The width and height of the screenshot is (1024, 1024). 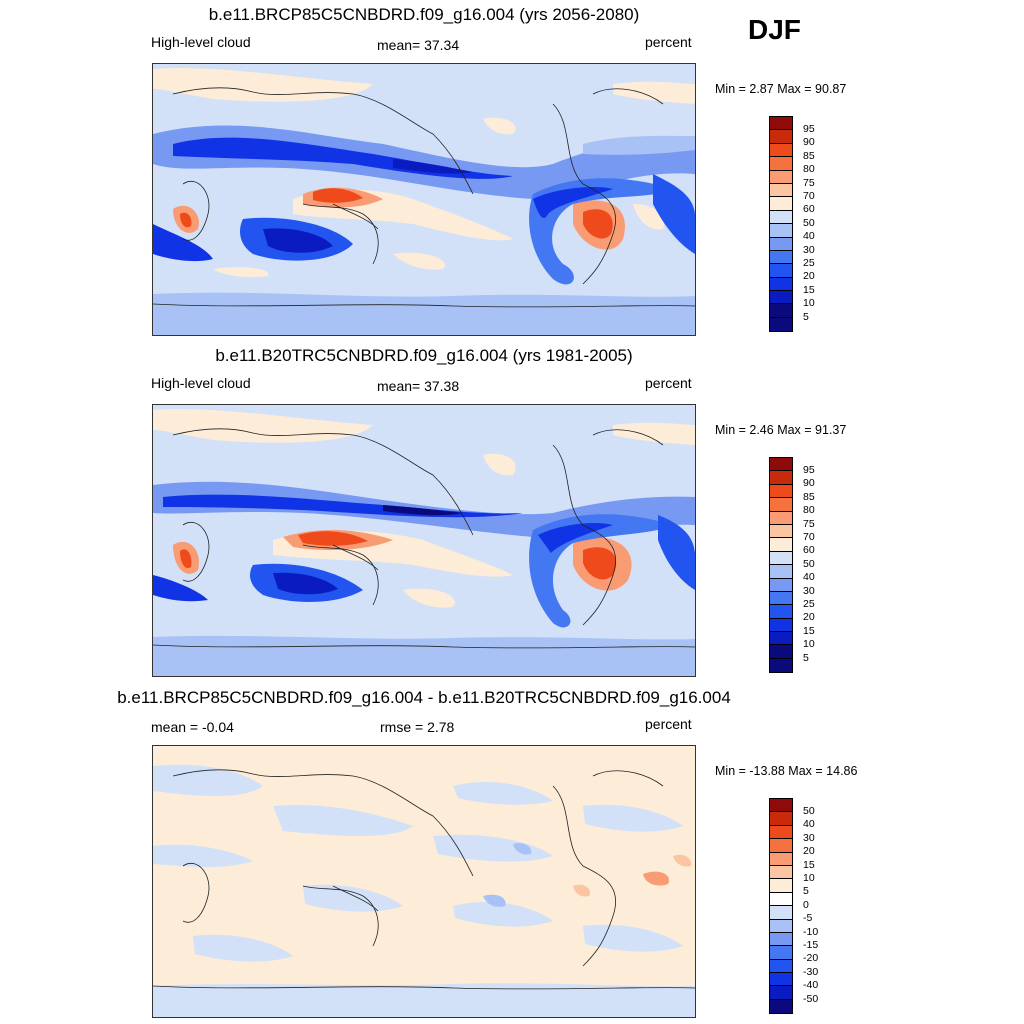 I want to click on panel-3-map, so click(x=424, y=881).